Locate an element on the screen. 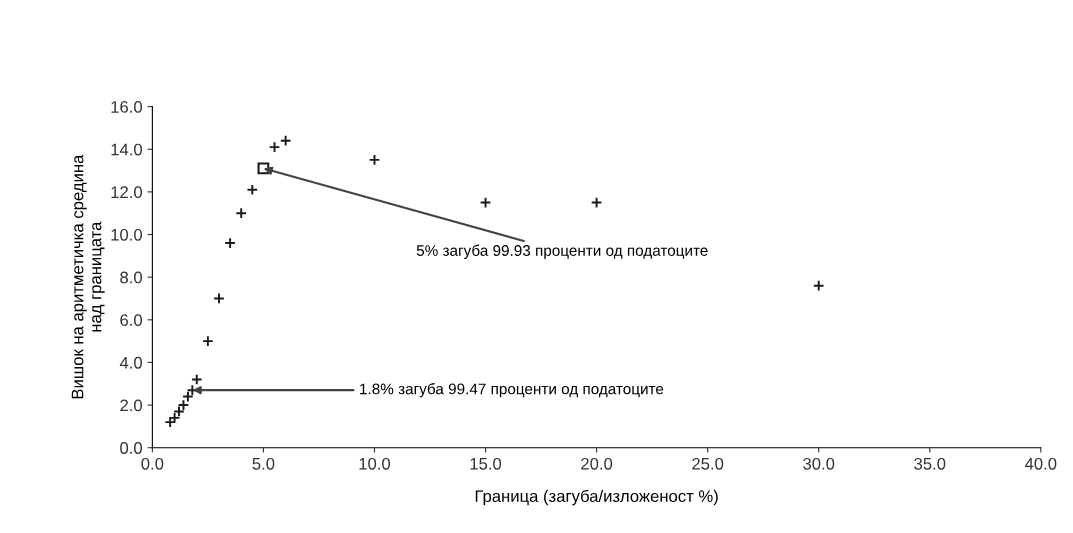 The width and height of the screenshot is (1073, 533). y-tick-label: 14.0 is located at coordinates (126, 149).